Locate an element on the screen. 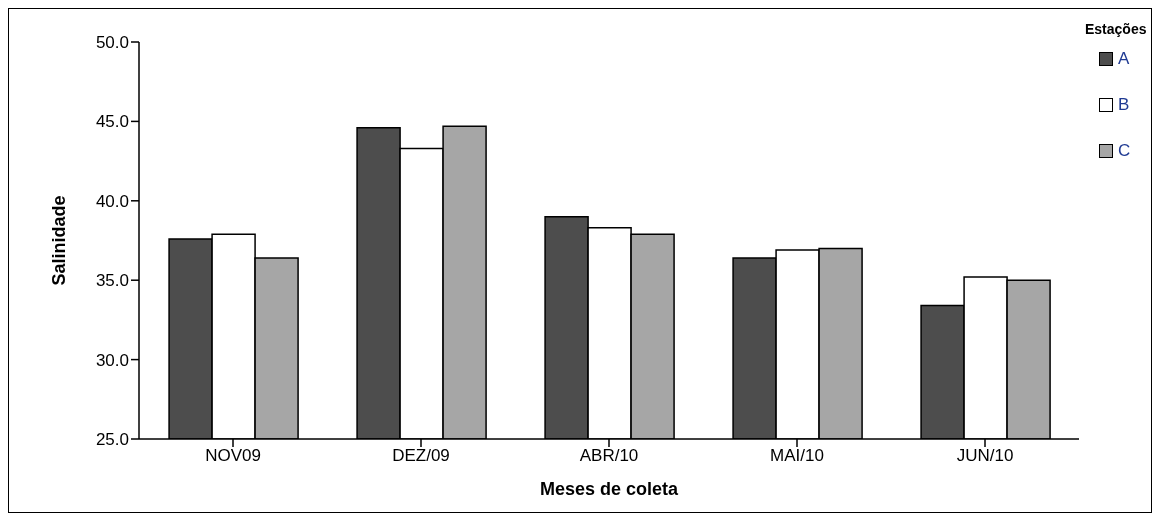 The height and width of the screenshot is (521, 1160). legend-label: B is located at coordinates (1124, 105).